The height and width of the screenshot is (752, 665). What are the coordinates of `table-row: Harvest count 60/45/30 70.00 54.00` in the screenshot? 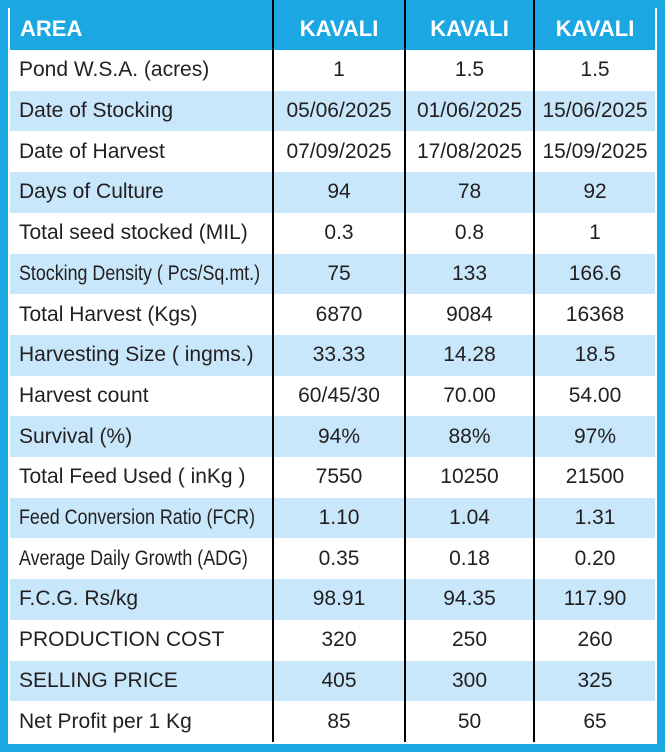 It's located at (332, 396).